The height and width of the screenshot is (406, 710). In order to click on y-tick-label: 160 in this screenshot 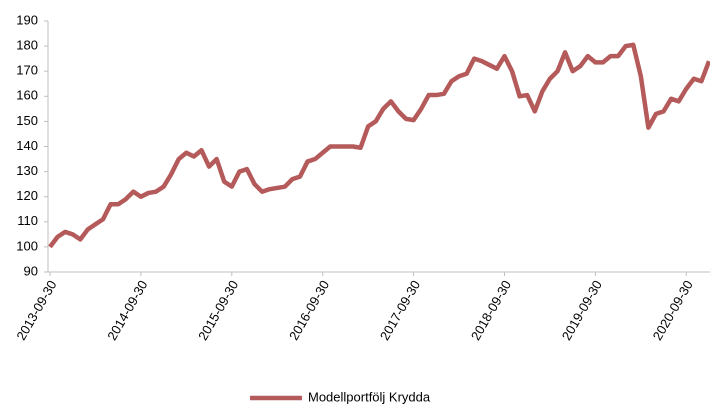, I will do `click(27, 95)`.